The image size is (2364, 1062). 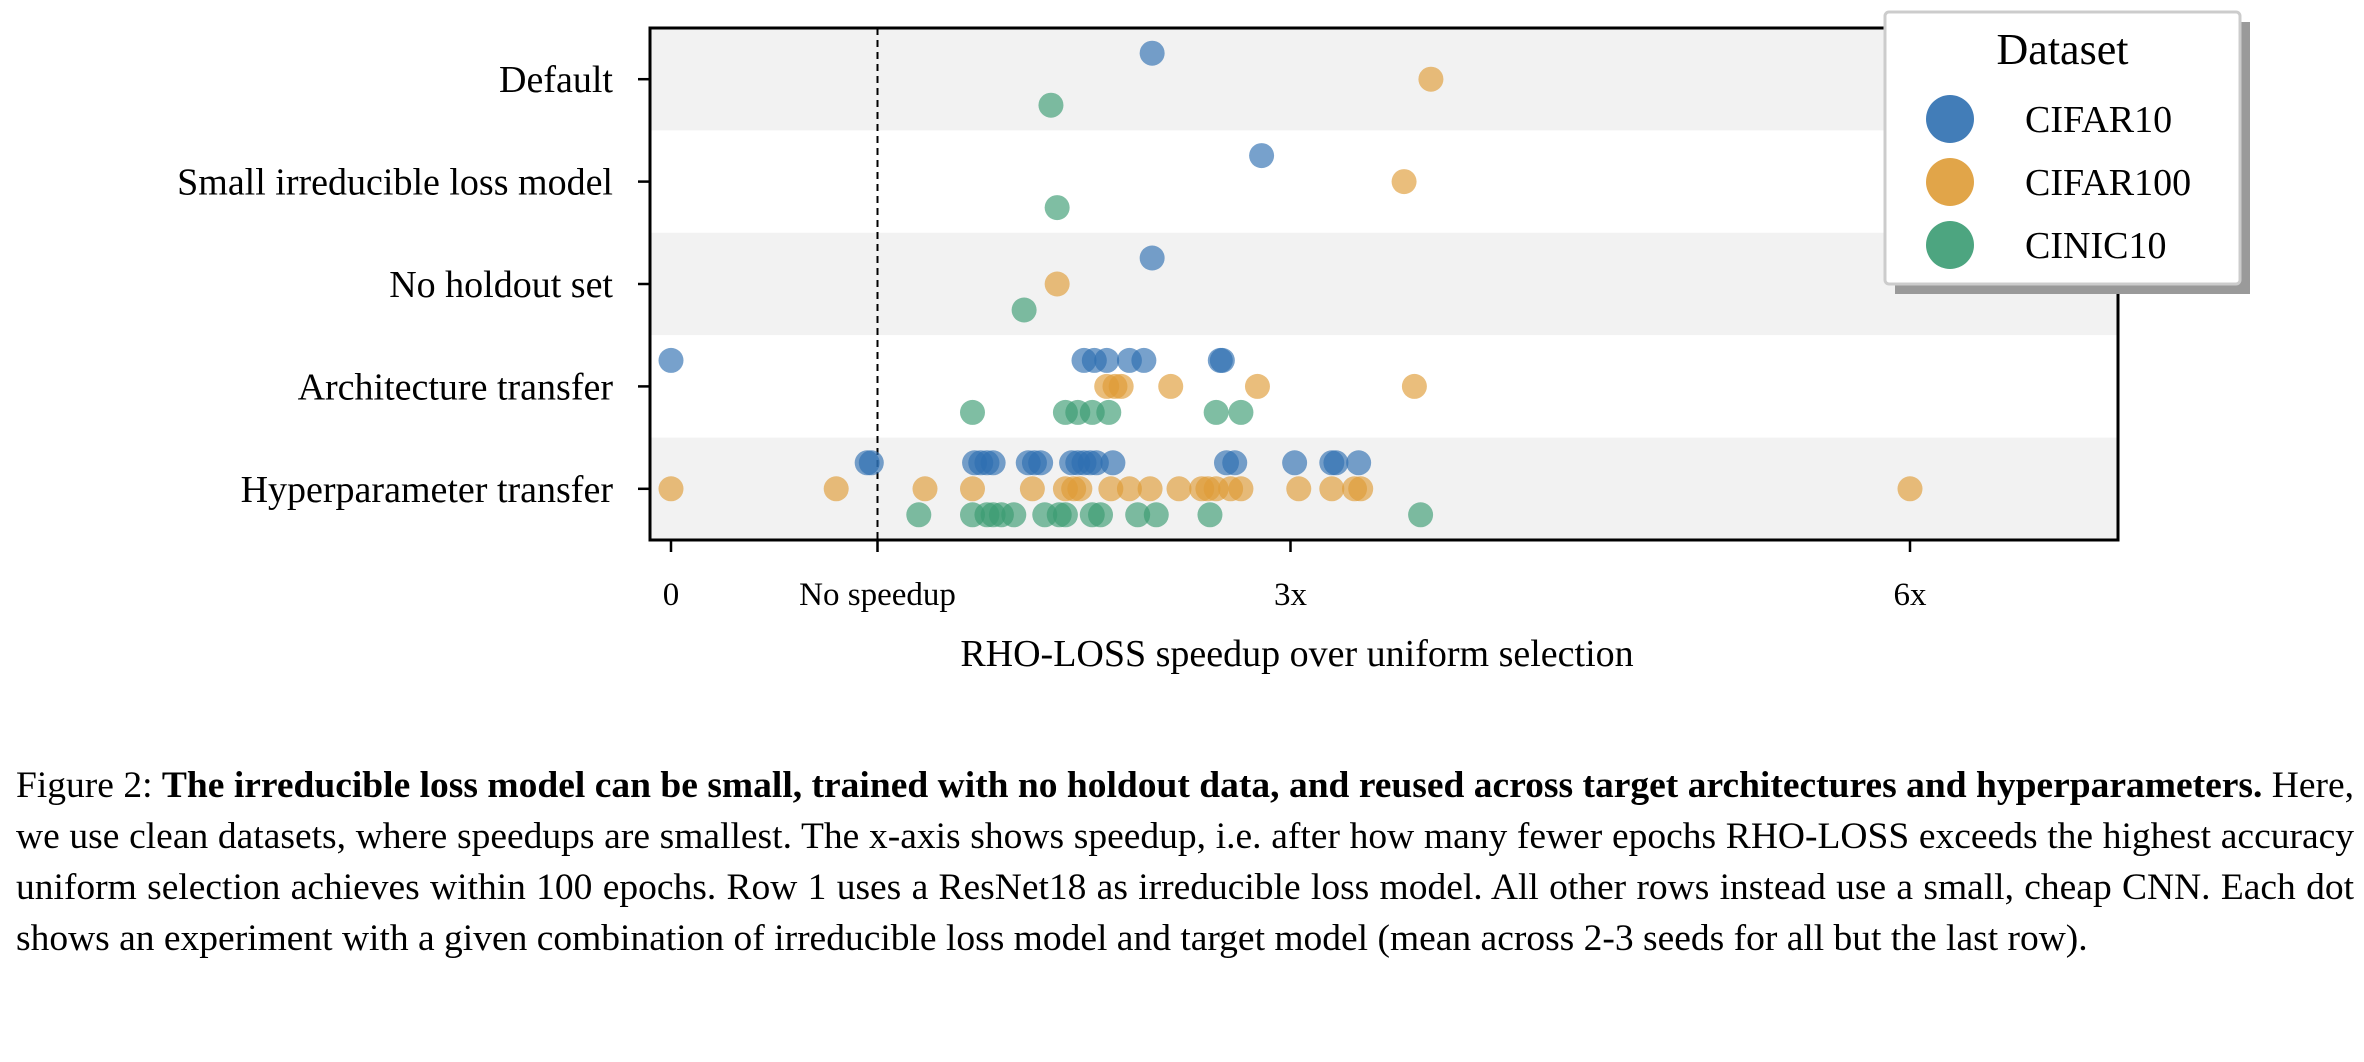 What do you see at coordinates (456, 387) in the screenshot?
I see `y-tick-label: Architecture transfer` at bounding box center [456, 387].